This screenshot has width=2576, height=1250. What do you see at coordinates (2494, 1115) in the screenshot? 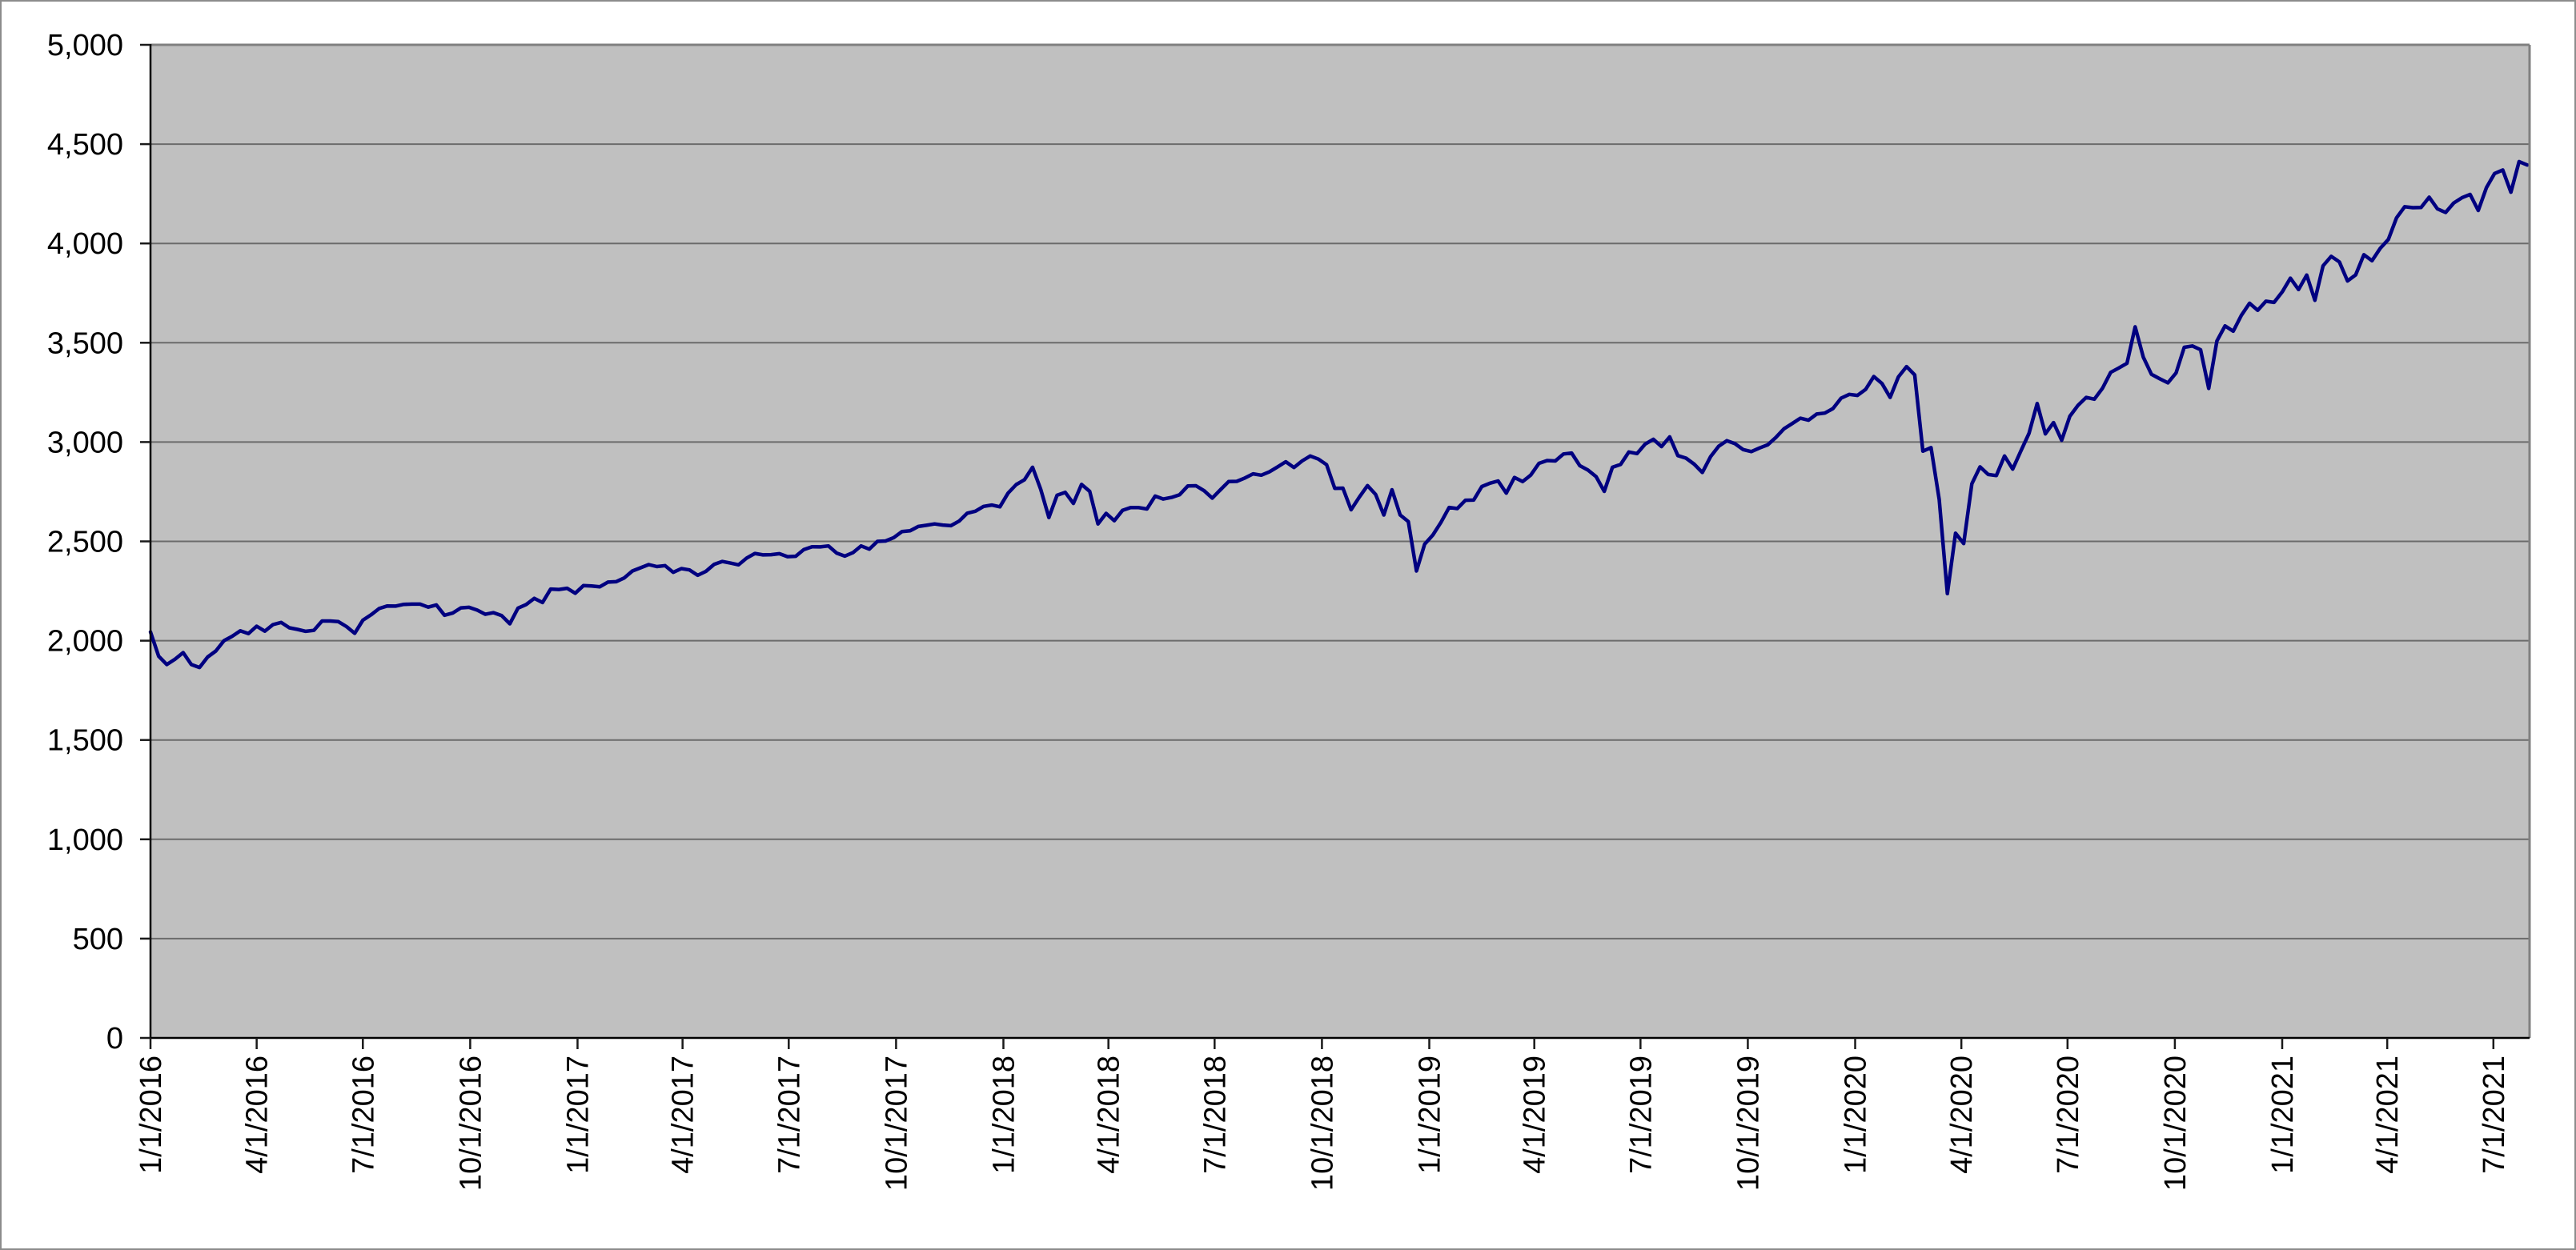
I see `x-tick-label: 7/1/2021` at bounding box center [2494, 1115].